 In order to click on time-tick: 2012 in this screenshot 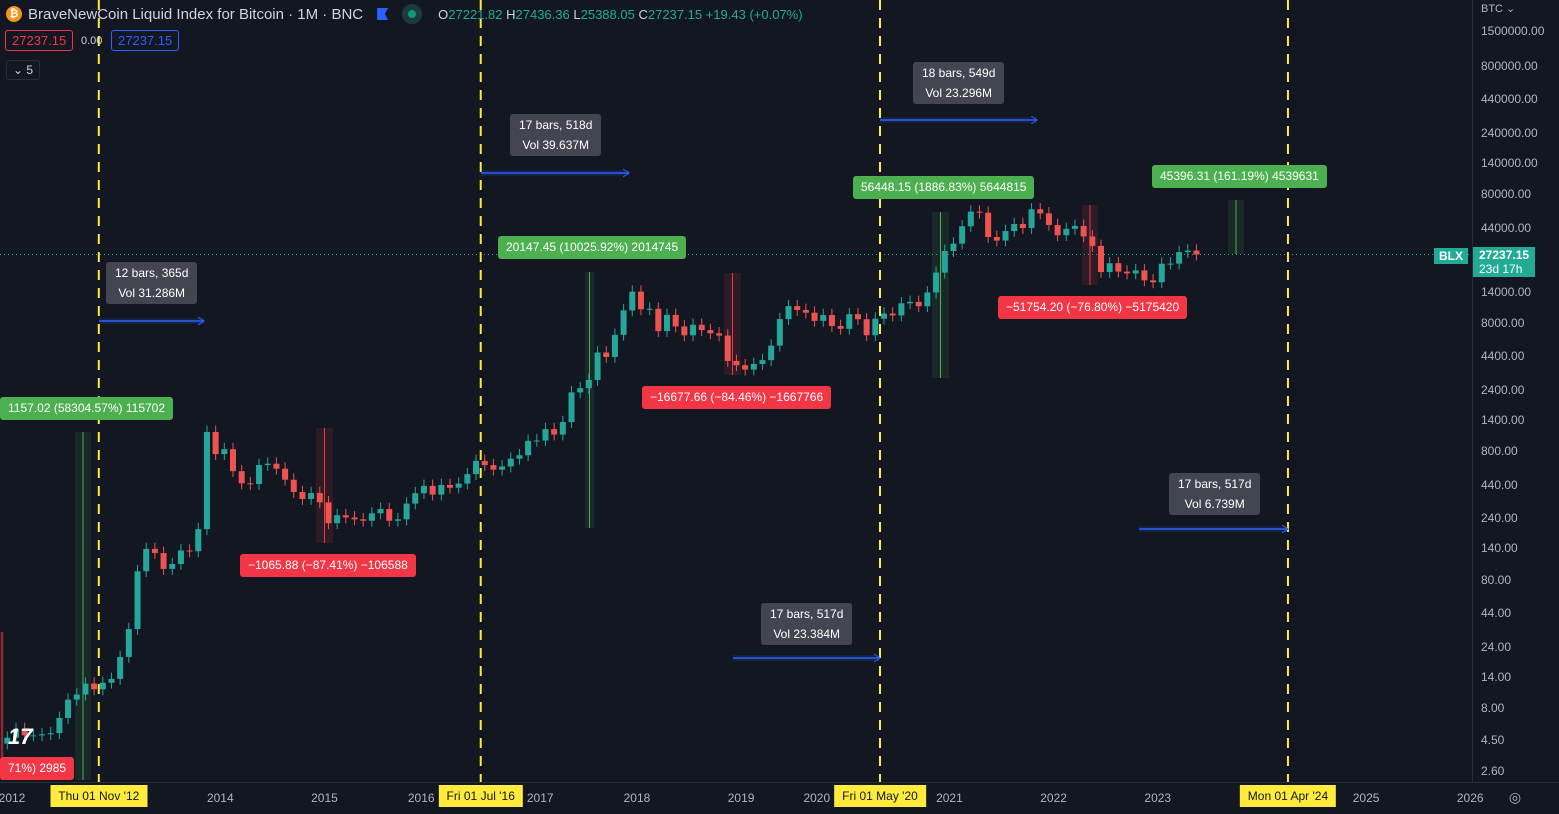, I will do `click(13, 798)`.